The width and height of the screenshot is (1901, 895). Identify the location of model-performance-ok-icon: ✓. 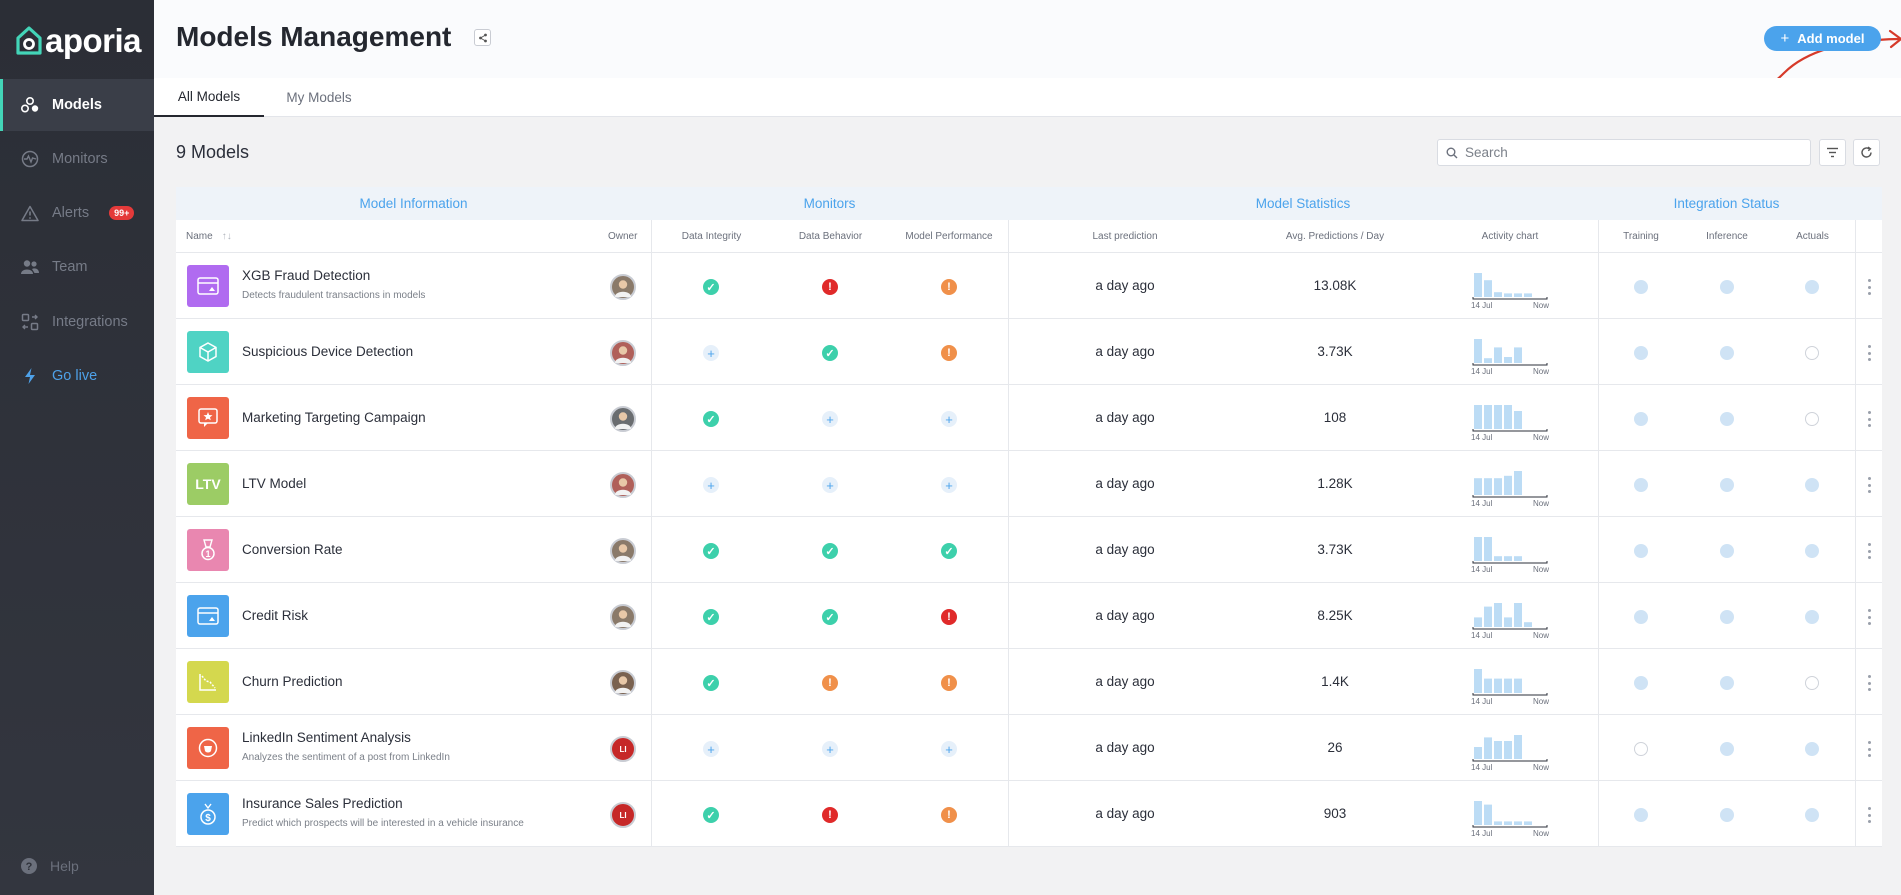
(949, 551).